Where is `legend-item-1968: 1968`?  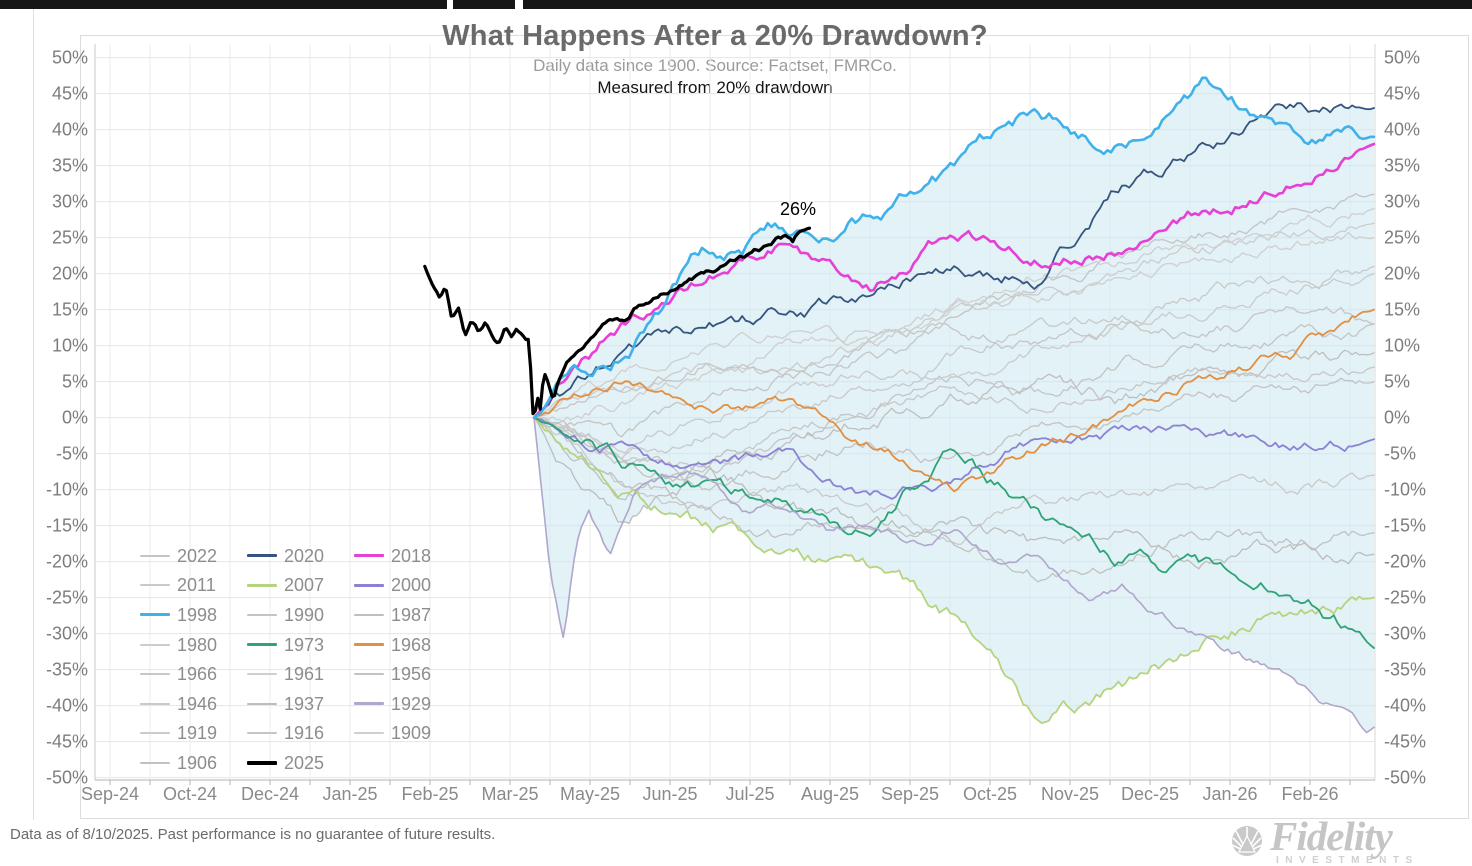 legend-item-1968: 1968 is located at coordinates (407, 645).